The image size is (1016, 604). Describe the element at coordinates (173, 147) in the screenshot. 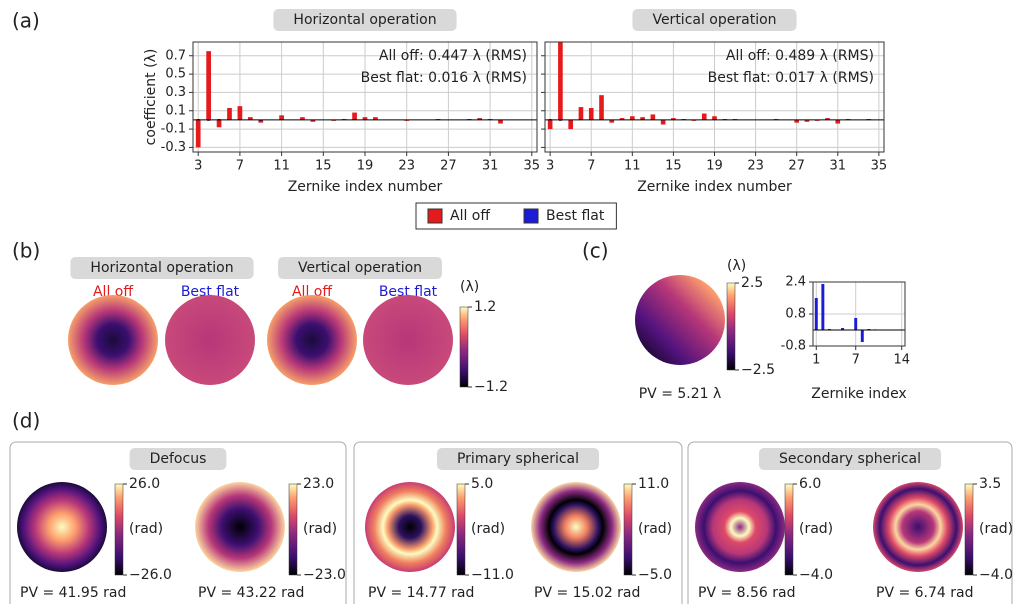

I see `y-tick-label: -0.3` at that location.